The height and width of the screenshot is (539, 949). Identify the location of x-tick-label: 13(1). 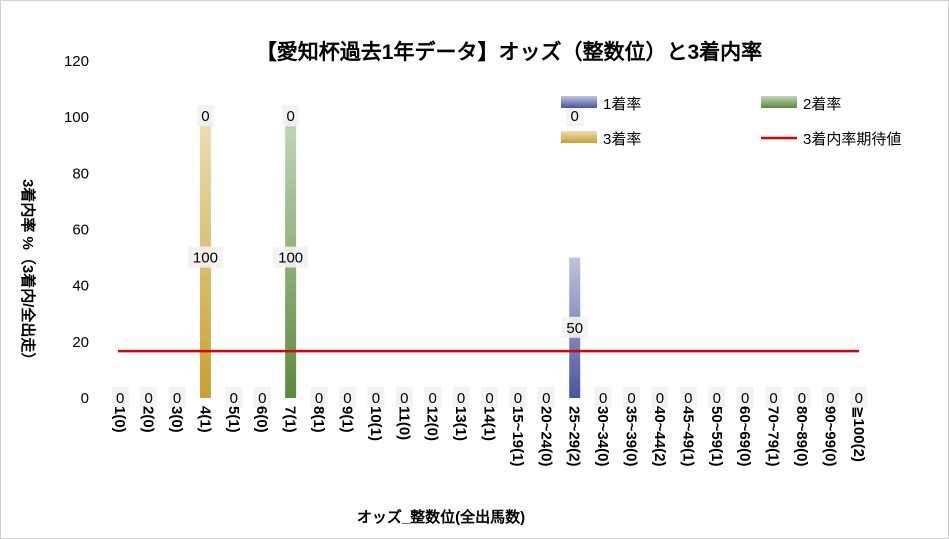
(460, 423).